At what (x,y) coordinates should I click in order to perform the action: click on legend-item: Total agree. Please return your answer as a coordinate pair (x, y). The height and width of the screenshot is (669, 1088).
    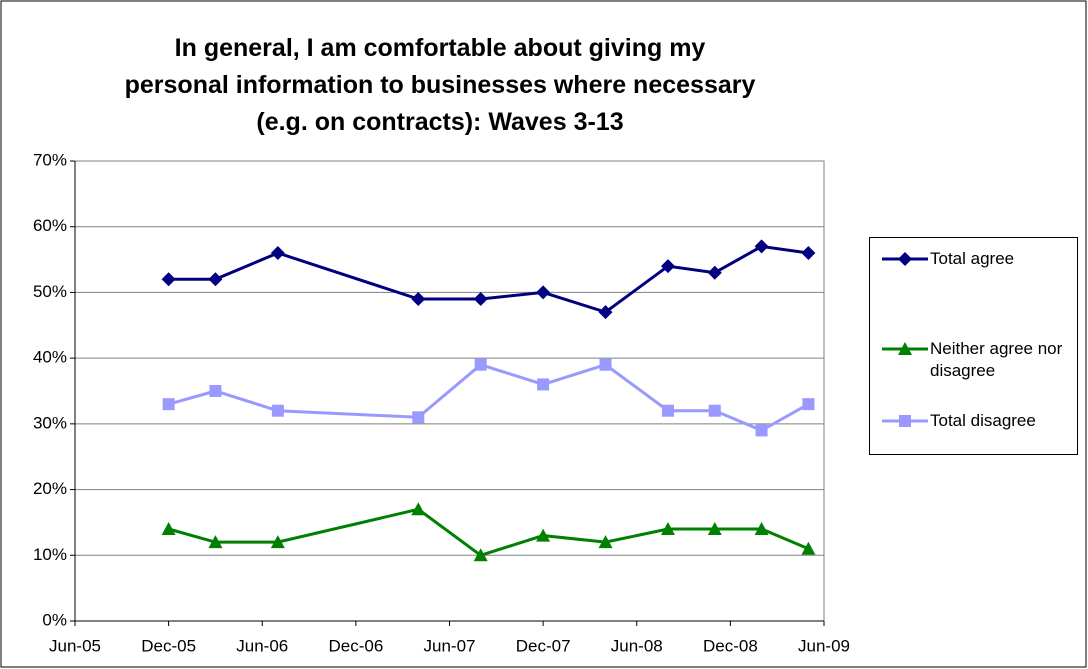
    Looking at the image, I should click on (975, 259).